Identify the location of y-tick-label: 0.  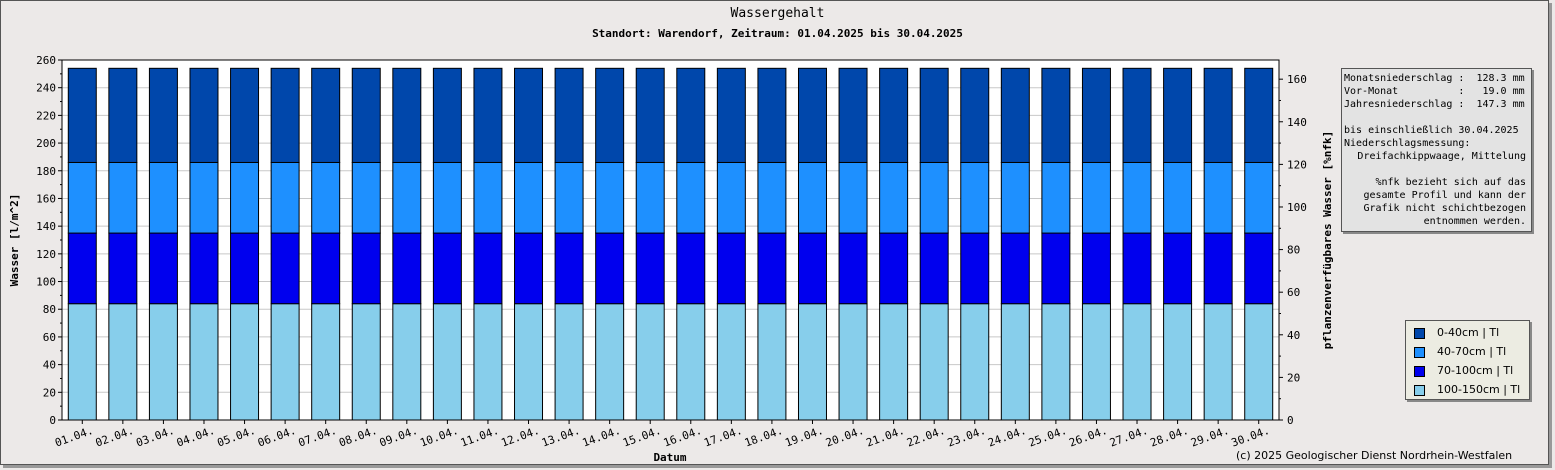
(52, 420).